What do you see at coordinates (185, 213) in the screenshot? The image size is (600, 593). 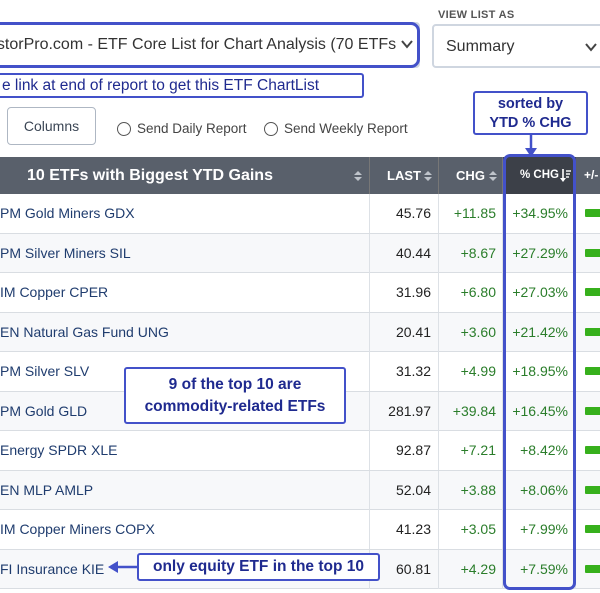 I see `etf-name-cell: PM Gold Miners GDX` at bounding box center [185, 213].